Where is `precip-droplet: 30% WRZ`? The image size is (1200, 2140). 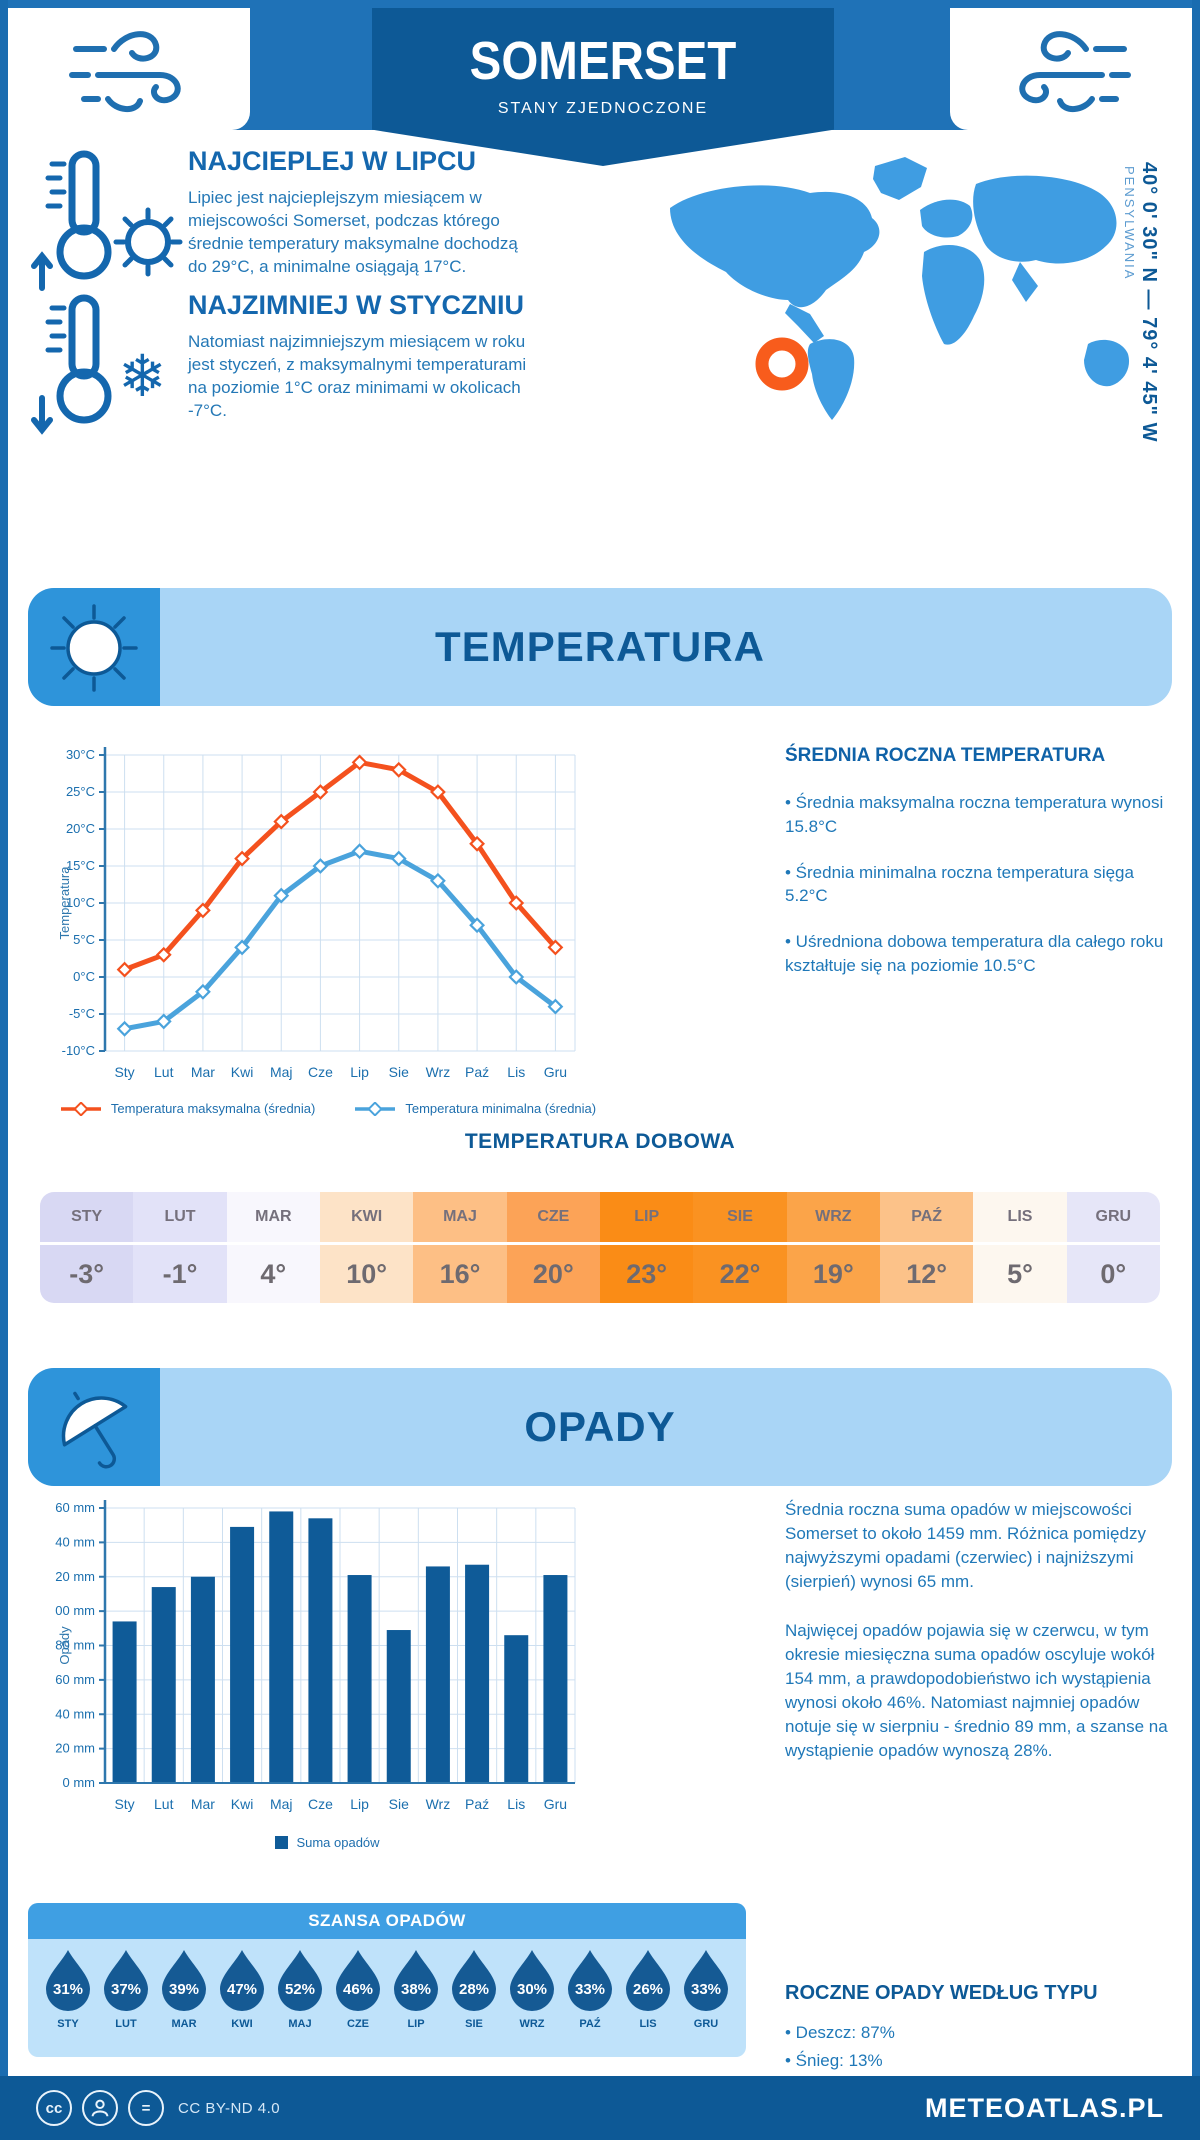
precip-droplet: 30% WRZ is located at coordinates (532, 1988).